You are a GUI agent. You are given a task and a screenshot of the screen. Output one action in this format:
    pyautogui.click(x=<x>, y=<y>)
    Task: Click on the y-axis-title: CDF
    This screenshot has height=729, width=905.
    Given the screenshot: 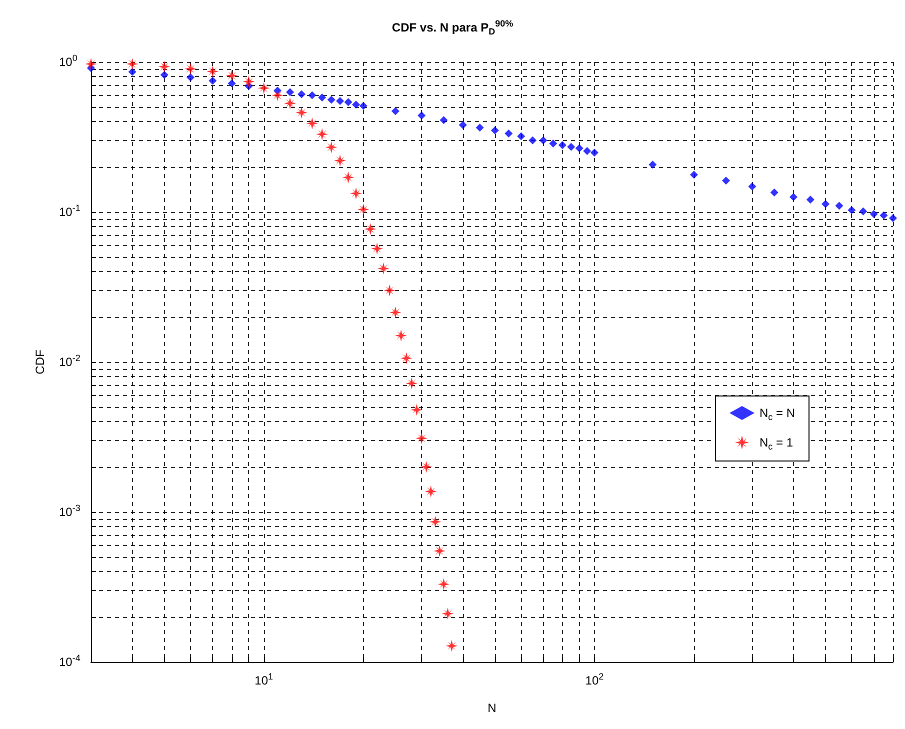 What is the action you would take?
    pyautogui.click(x=40, y=362)
    